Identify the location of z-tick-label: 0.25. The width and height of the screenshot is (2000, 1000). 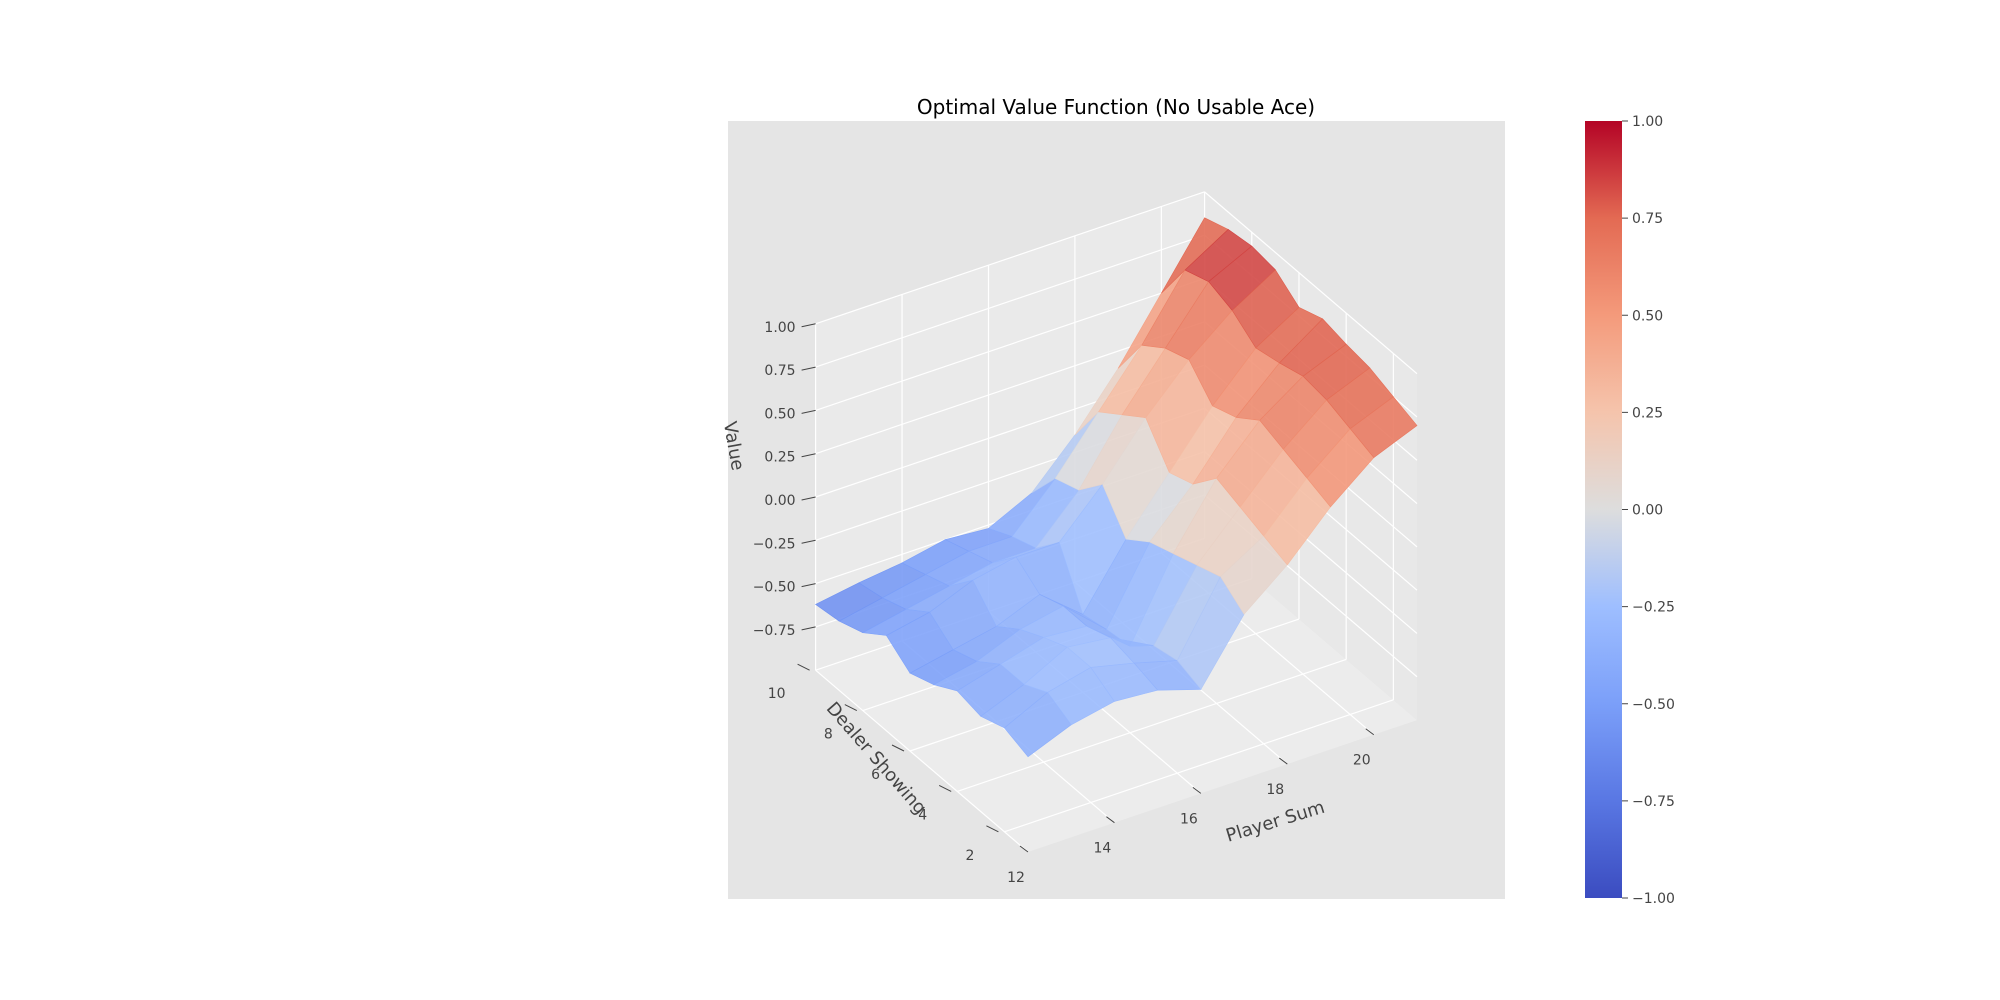
(779, 458).